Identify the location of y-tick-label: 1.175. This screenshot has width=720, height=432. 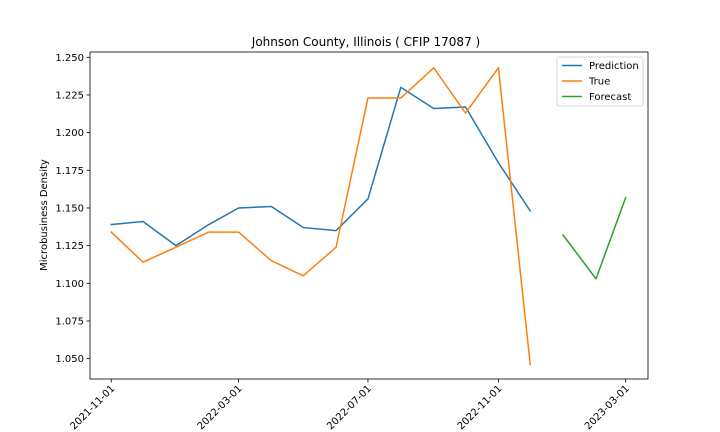
(69, 171).